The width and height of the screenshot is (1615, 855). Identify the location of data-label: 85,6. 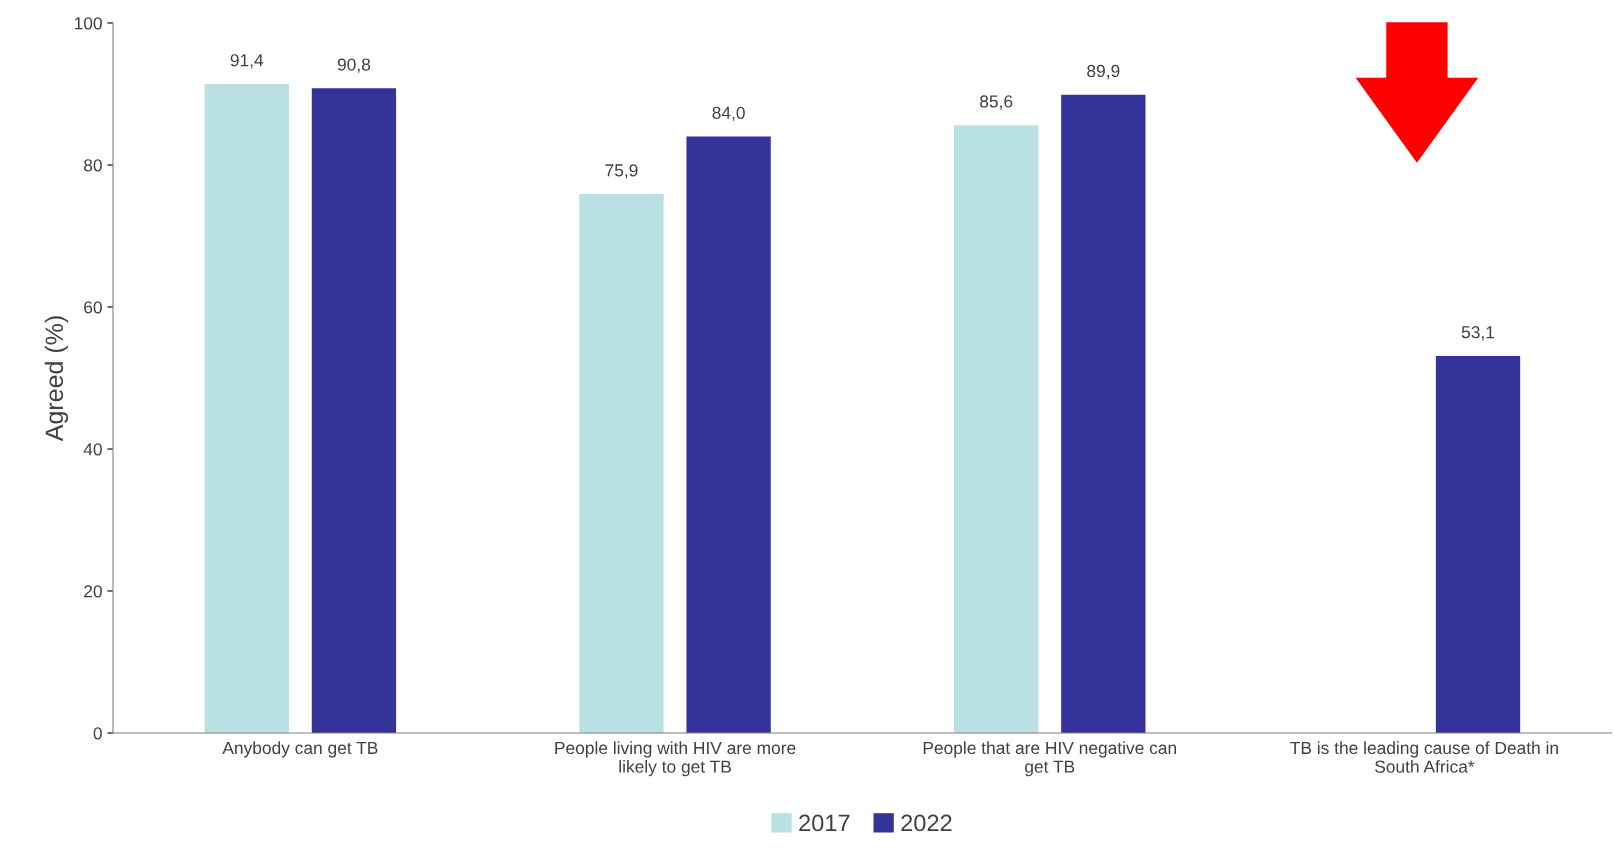
(996, 102).